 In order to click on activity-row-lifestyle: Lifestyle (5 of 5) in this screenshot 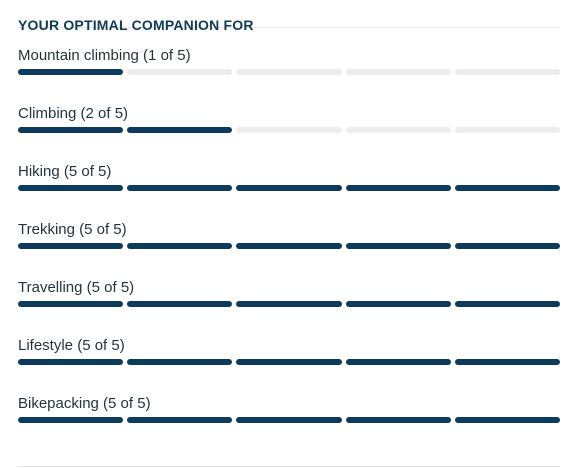, I will do `click(289, 366)`.